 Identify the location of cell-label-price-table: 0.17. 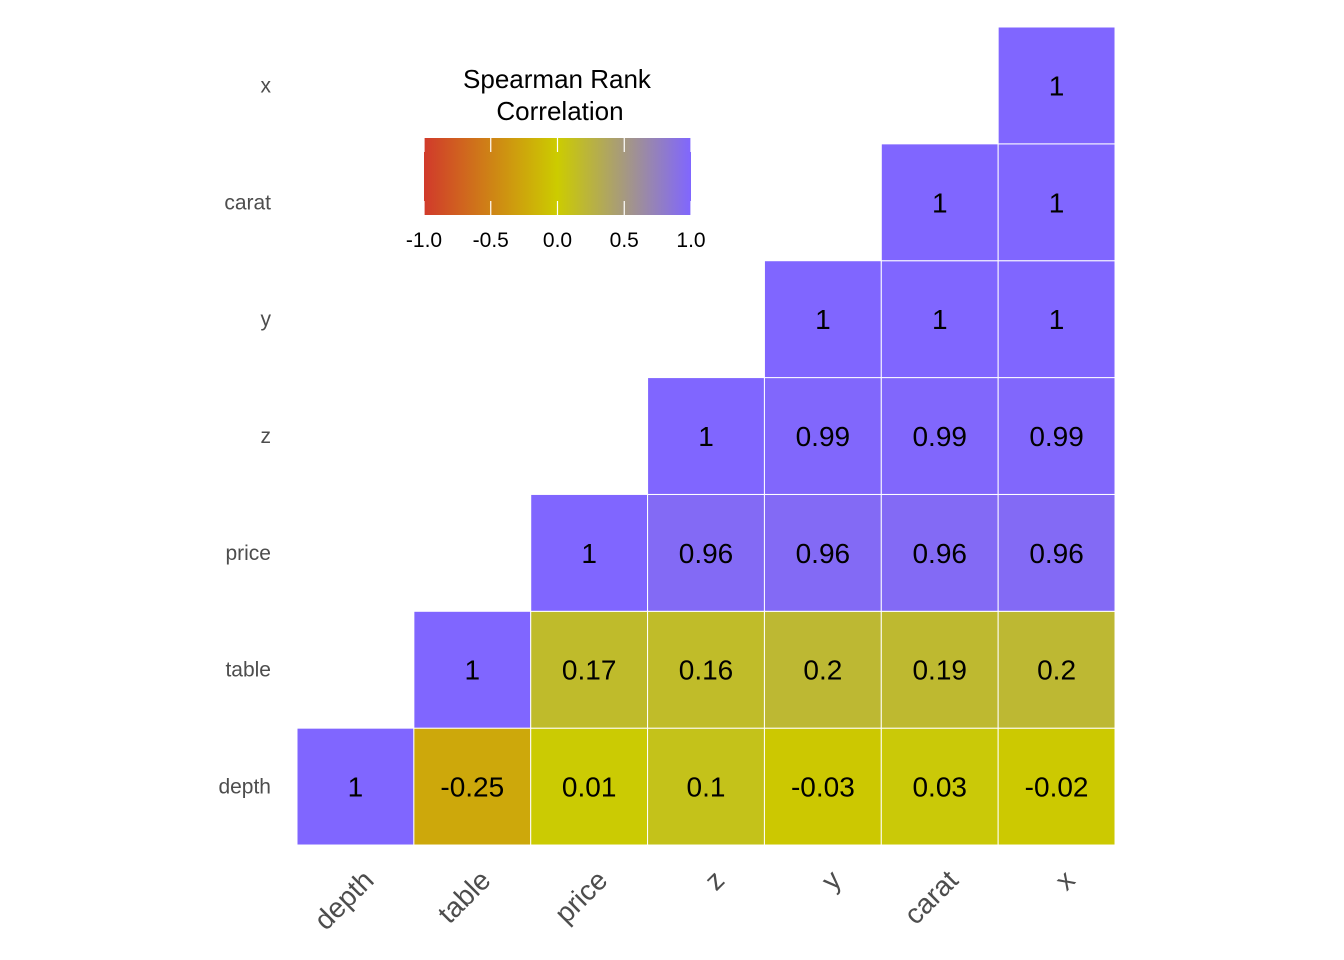
(589, 670).